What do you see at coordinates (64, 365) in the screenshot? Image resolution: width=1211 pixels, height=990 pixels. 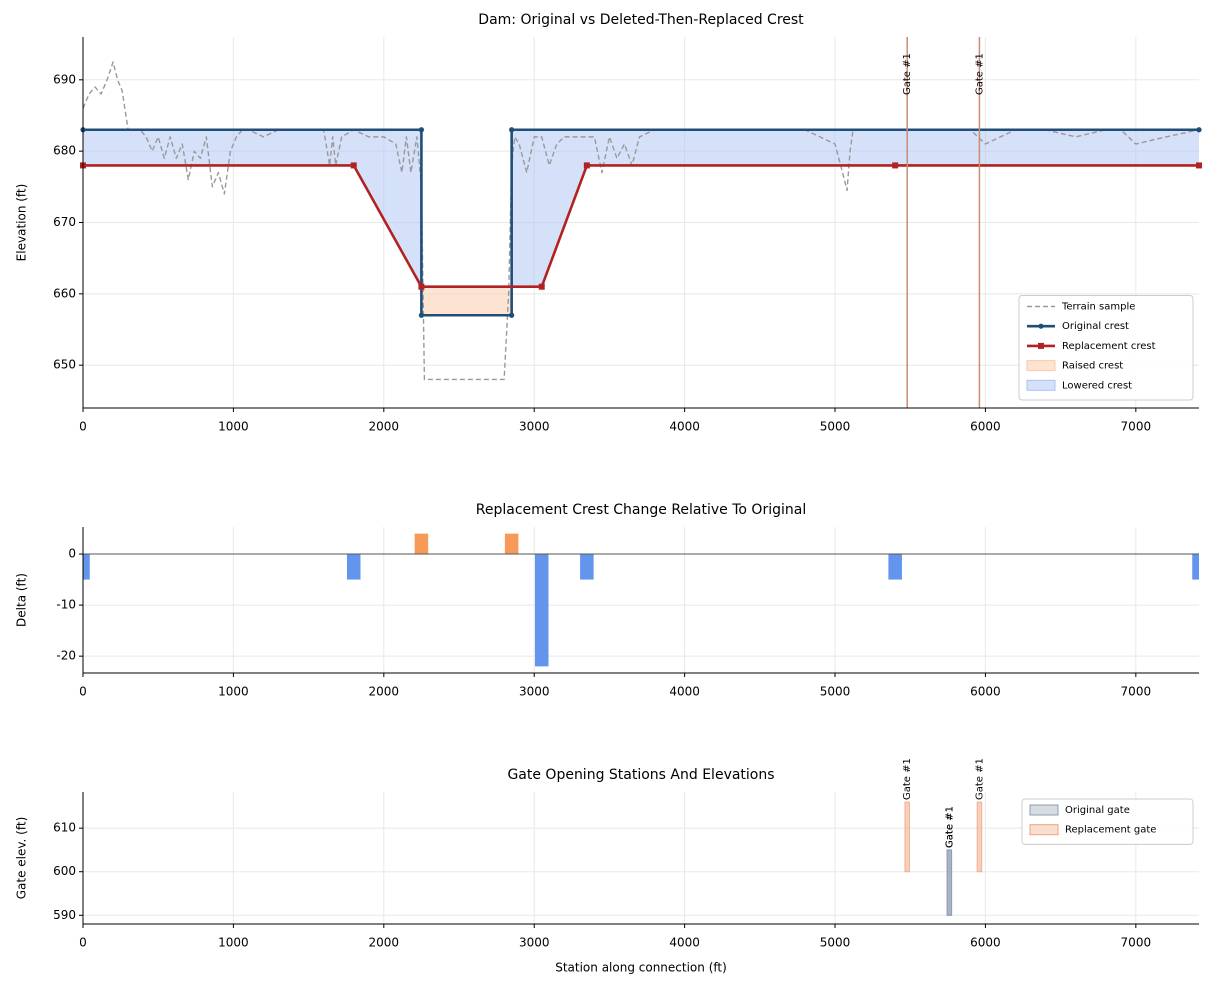 I see `y-tick-label: 650` at bounding box center [64, 365].